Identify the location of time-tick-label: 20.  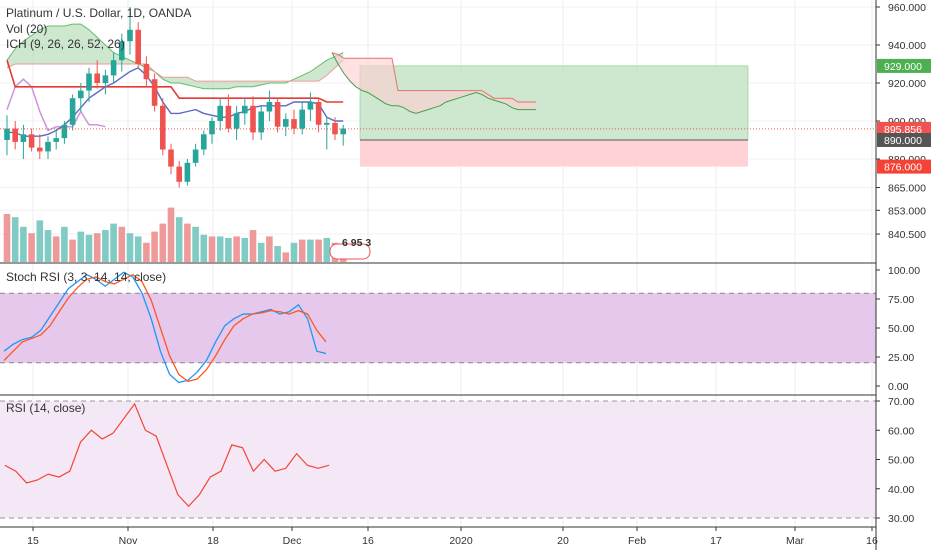
(563, 541).